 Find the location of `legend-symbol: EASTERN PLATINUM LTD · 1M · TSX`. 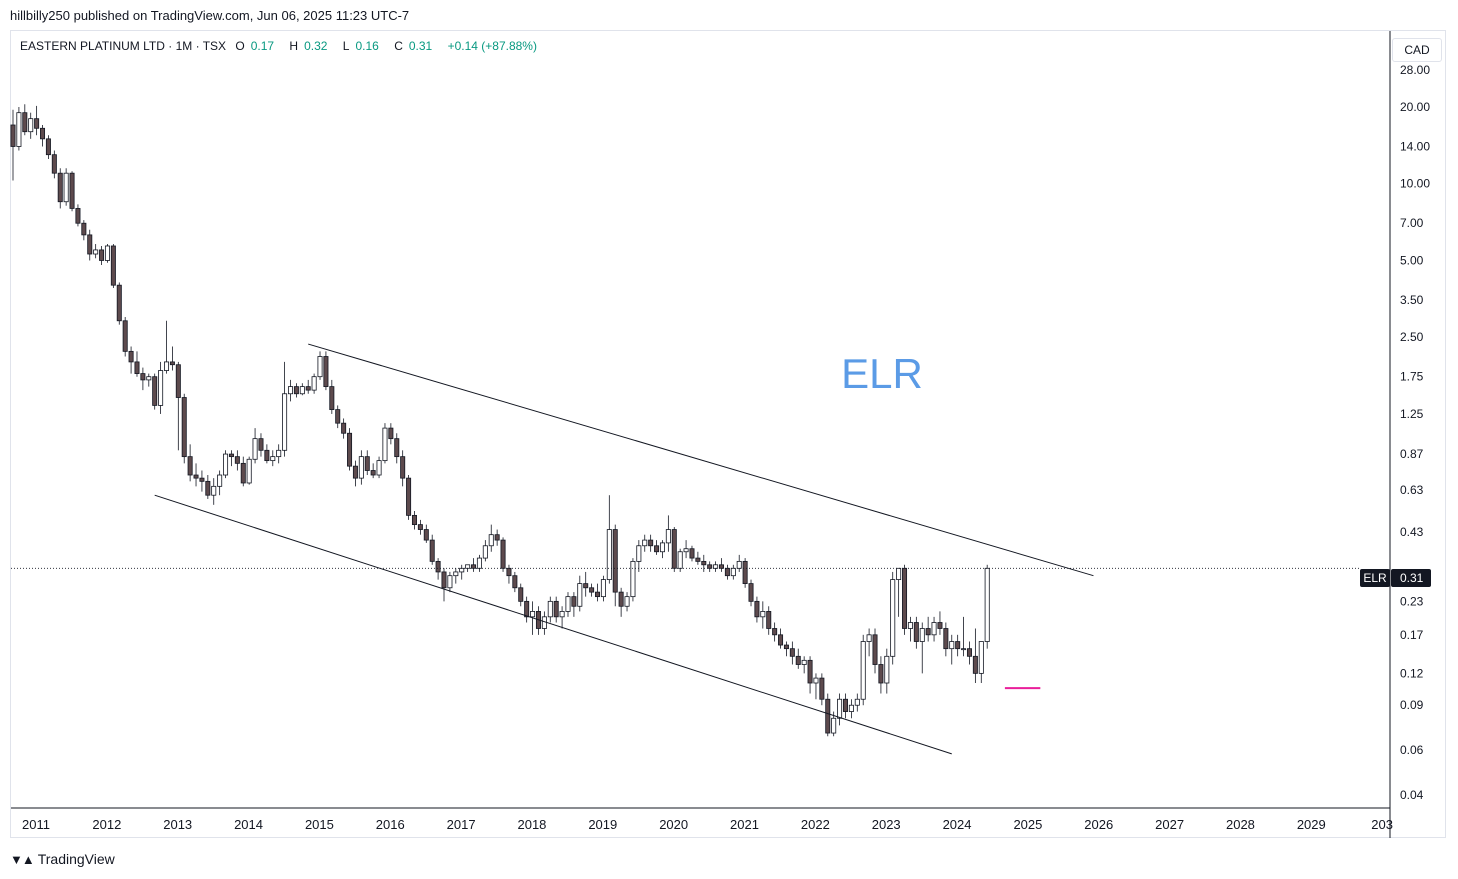

legend-symbol: EASTERN PLATINUM LTD · 1M · TSX is located at coordinates (123, 46).